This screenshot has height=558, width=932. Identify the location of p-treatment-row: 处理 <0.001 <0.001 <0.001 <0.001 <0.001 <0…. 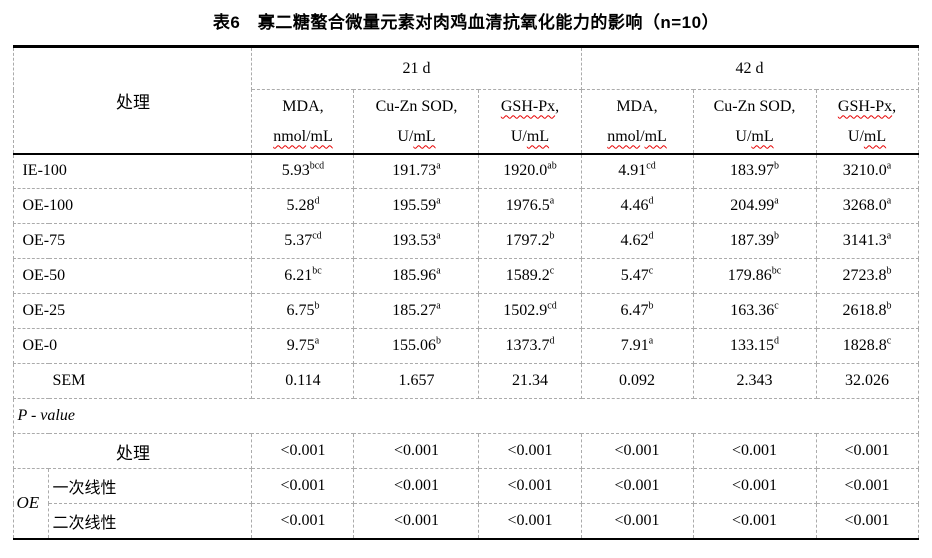
(466, 451).